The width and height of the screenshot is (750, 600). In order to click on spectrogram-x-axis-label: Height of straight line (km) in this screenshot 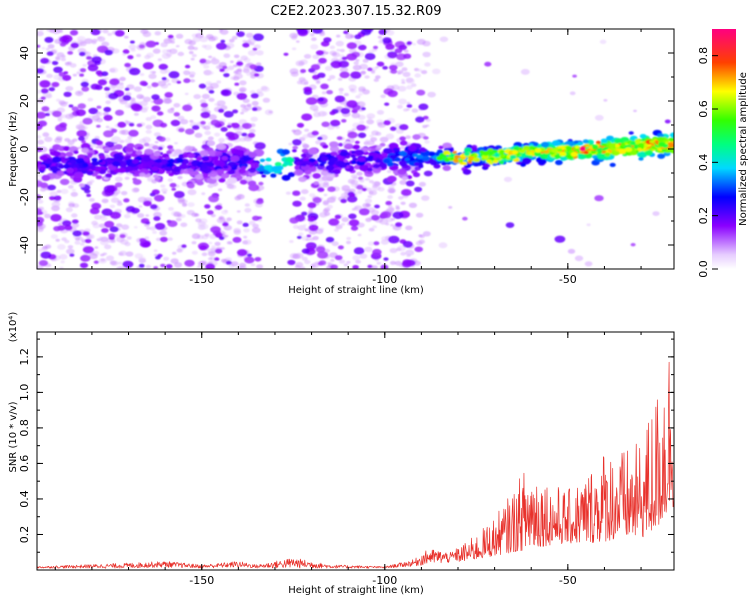, I will do `click(356, 290)`.